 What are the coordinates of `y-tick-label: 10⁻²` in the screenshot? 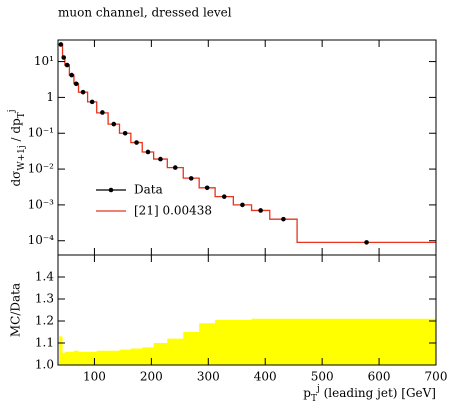 It's located at (41, 169).